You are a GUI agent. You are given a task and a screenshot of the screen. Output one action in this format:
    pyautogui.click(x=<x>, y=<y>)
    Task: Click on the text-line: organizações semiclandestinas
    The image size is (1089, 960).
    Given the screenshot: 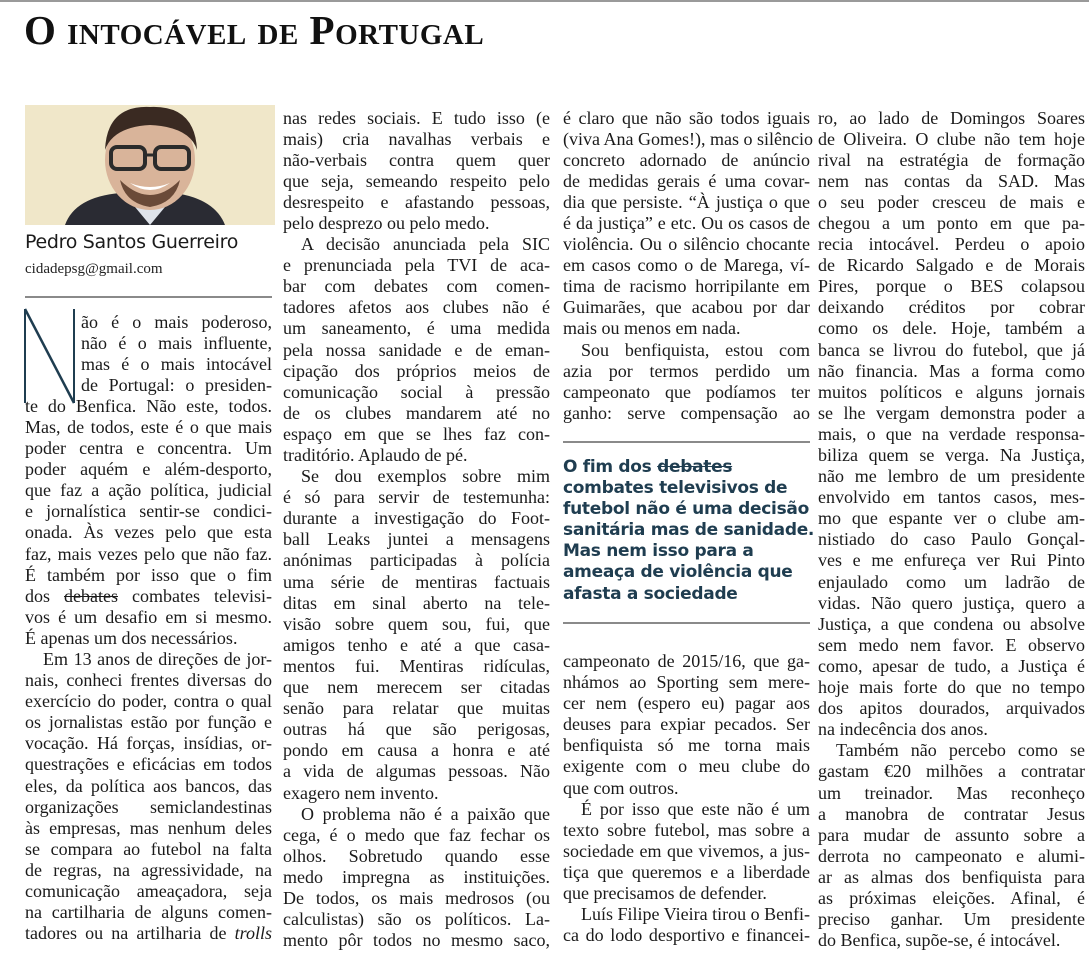 What is the action you would take?
    pyautogui.click(x=148, y=806)
    